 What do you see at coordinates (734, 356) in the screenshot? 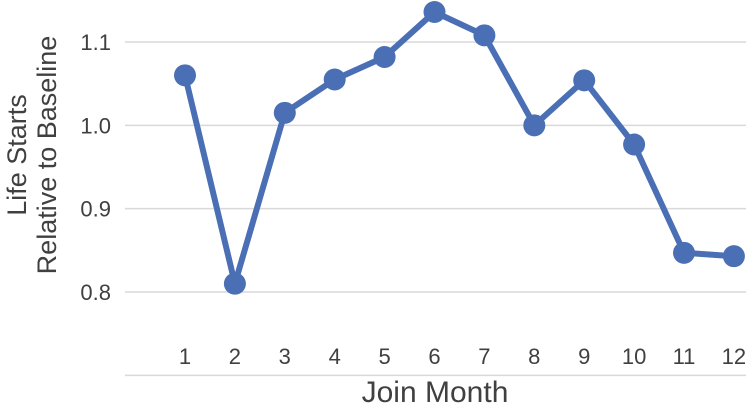
I see `x-tick-label: 12` at bounding box center [734, 356].